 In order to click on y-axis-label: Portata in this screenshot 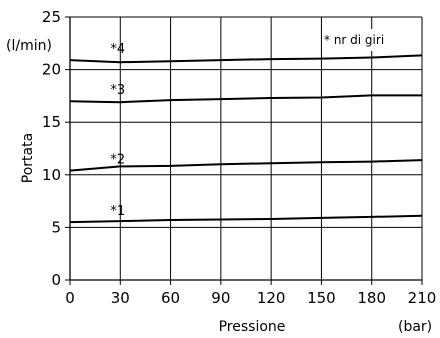, I will do `click(28, 158)`.